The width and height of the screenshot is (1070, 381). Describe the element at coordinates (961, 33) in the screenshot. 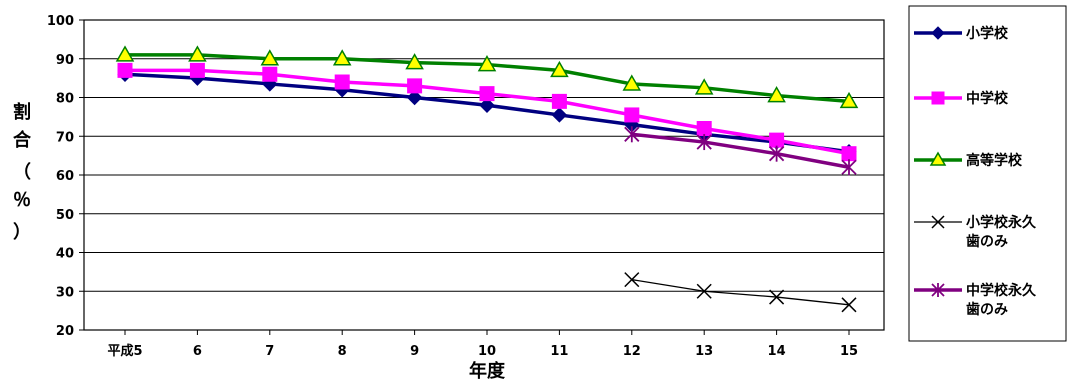

I see `legend-item: 小学校` at that location.